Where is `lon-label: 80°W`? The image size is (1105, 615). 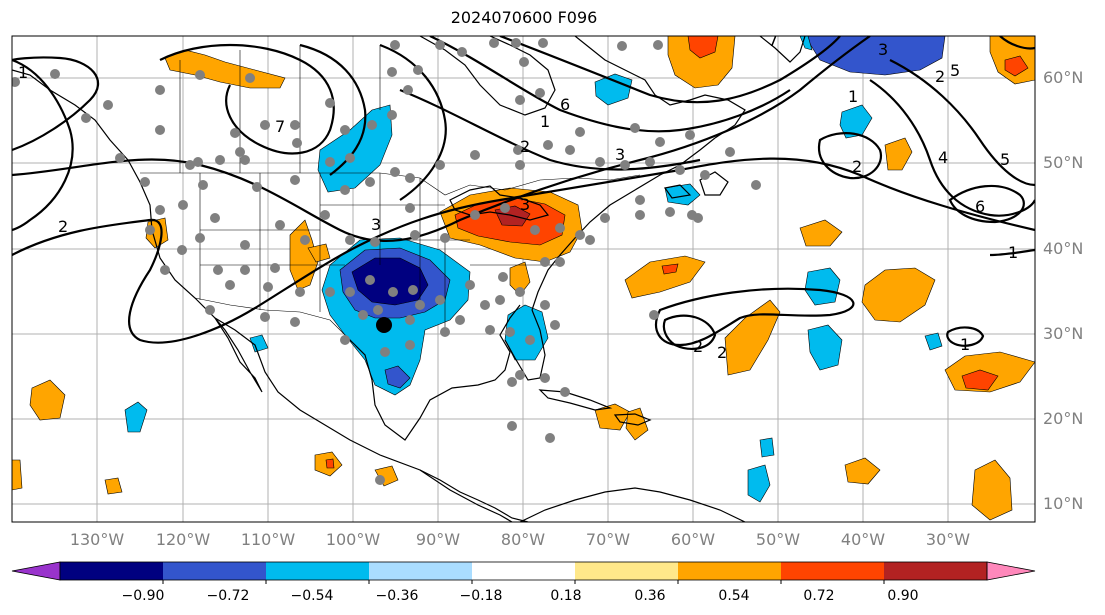 lon-label: 80°W is located at coordinates (523, 539).